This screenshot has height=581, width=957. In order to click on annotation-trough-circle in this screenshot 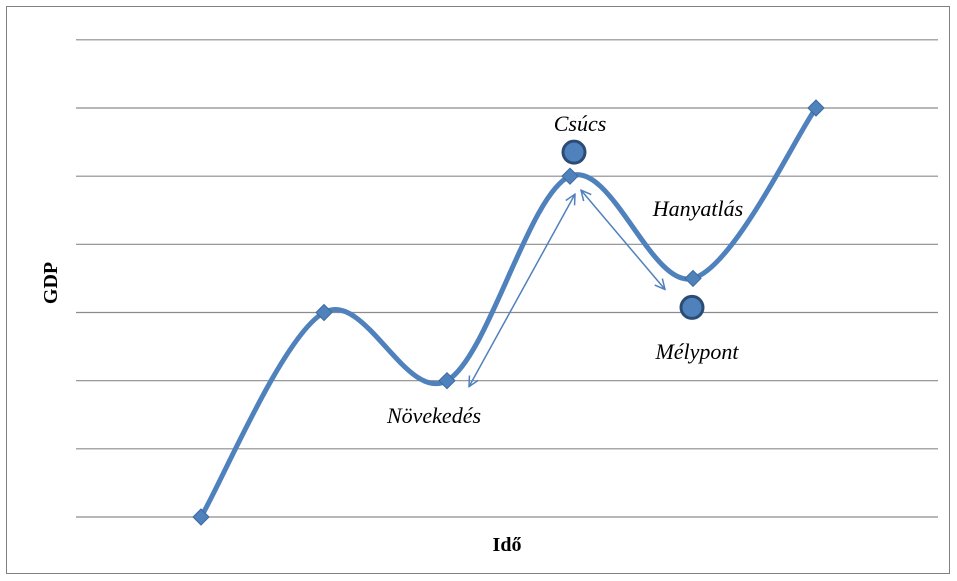, I will do `click(692, 307)`.